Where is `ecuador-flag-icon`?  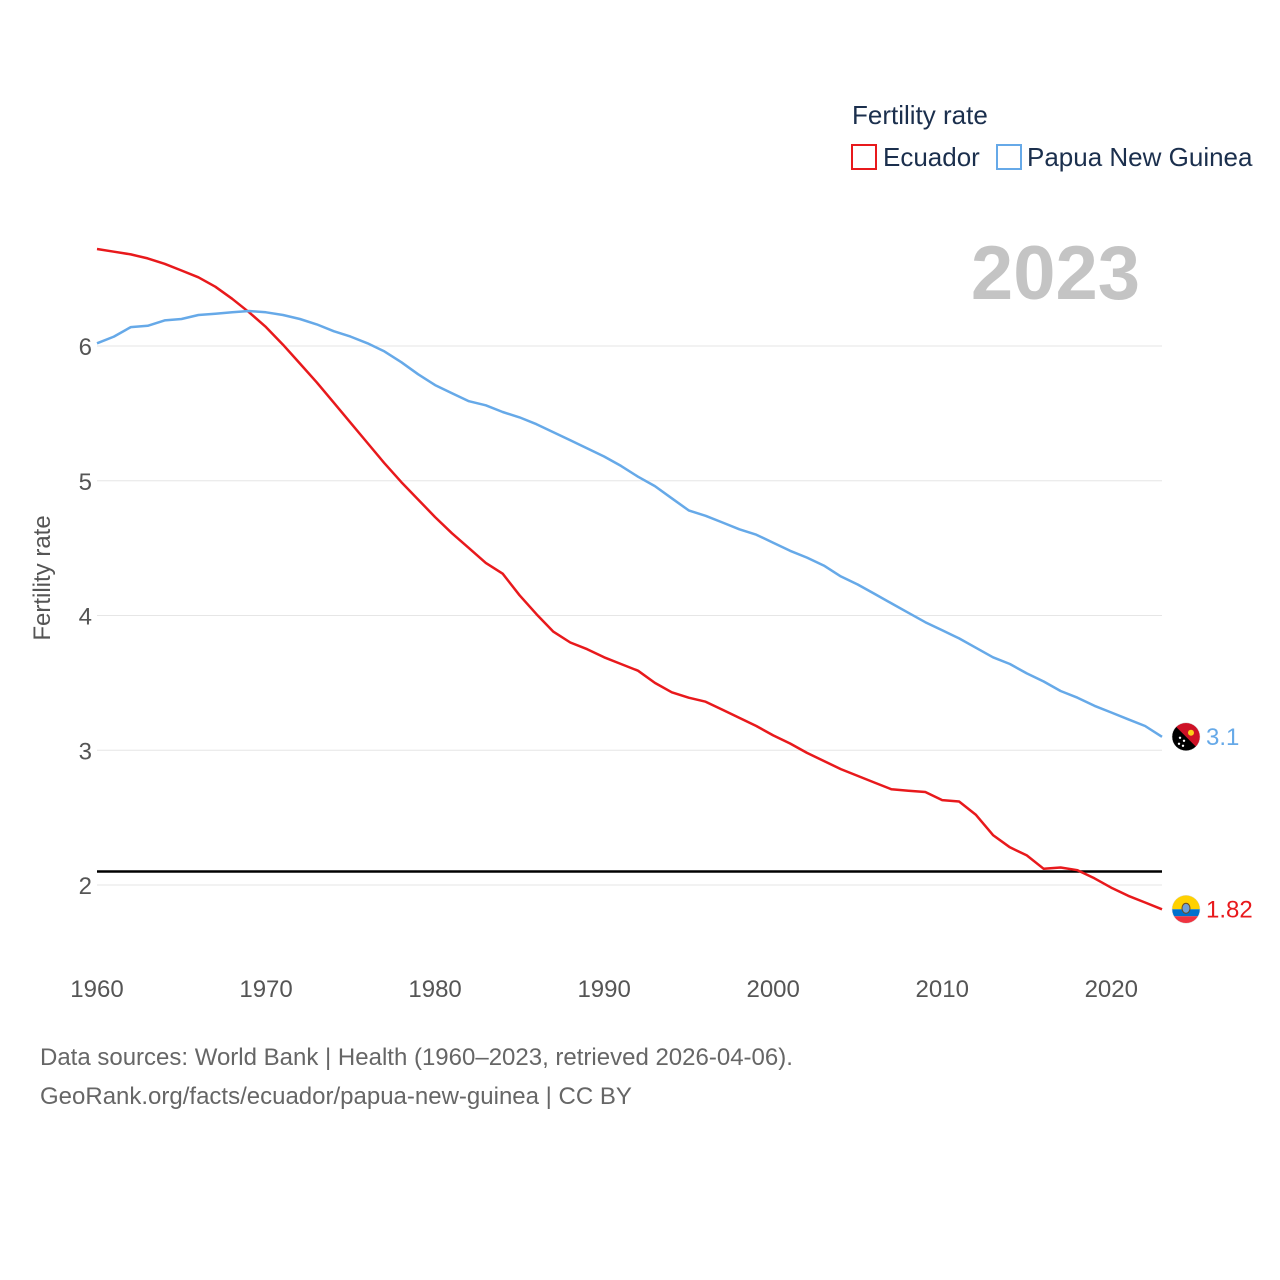
ecuador-flag-icon is located at coordinates (1186, 909).